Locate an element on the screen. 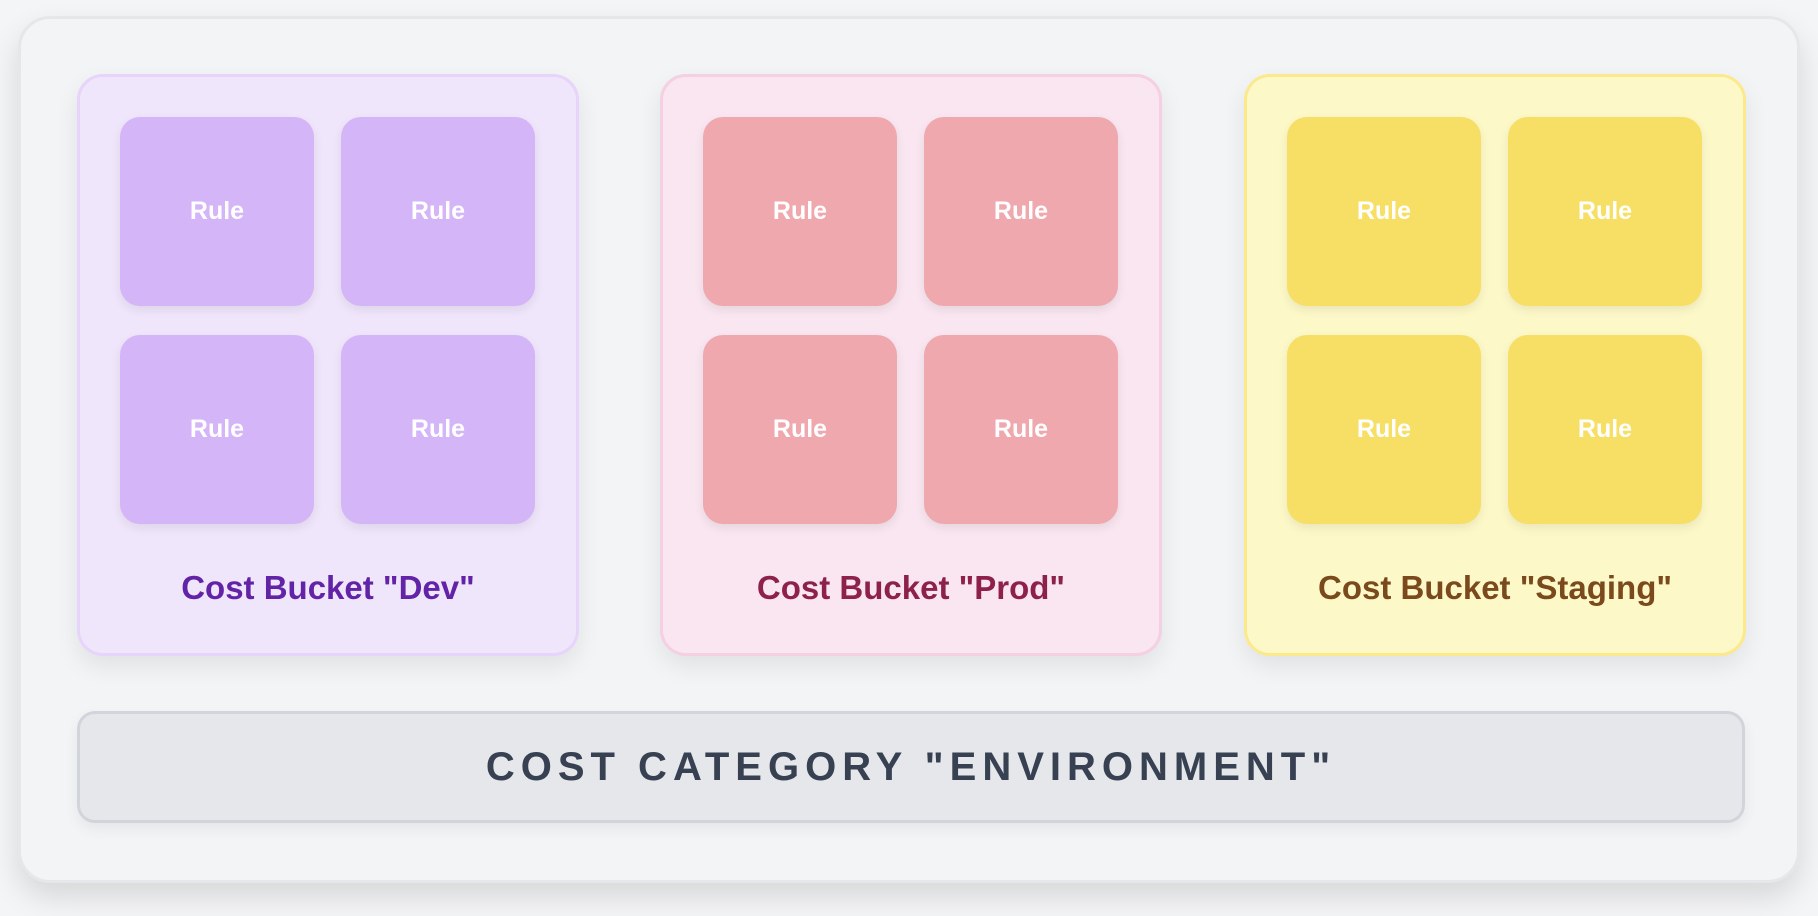 The image size is (1818, 916). bucket-label: Cost Bucket "Staging" is located at coordinates (1495, 587).